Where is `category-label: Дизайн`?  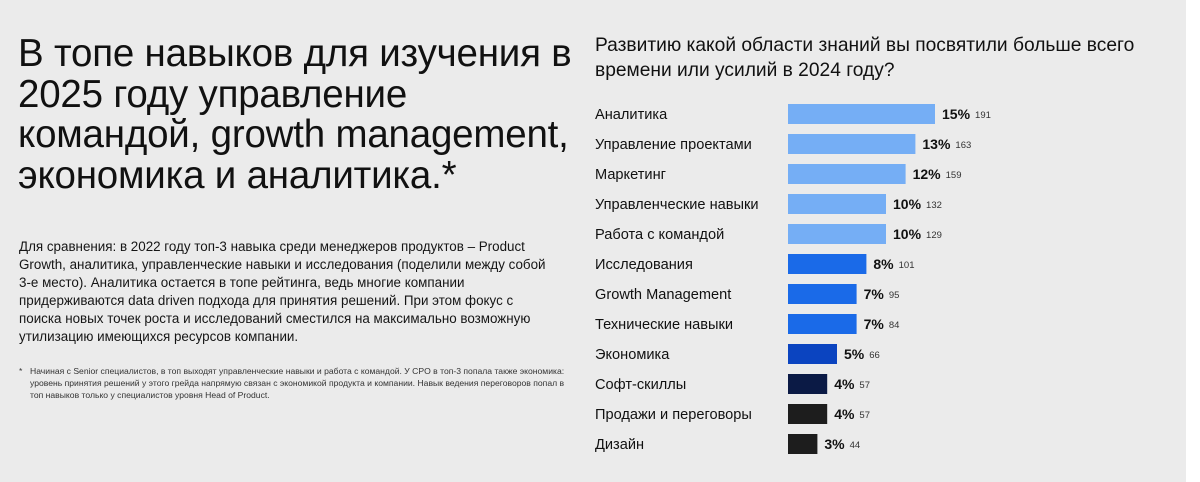 category-label: Дизайн is located at coordinates (619, 445).